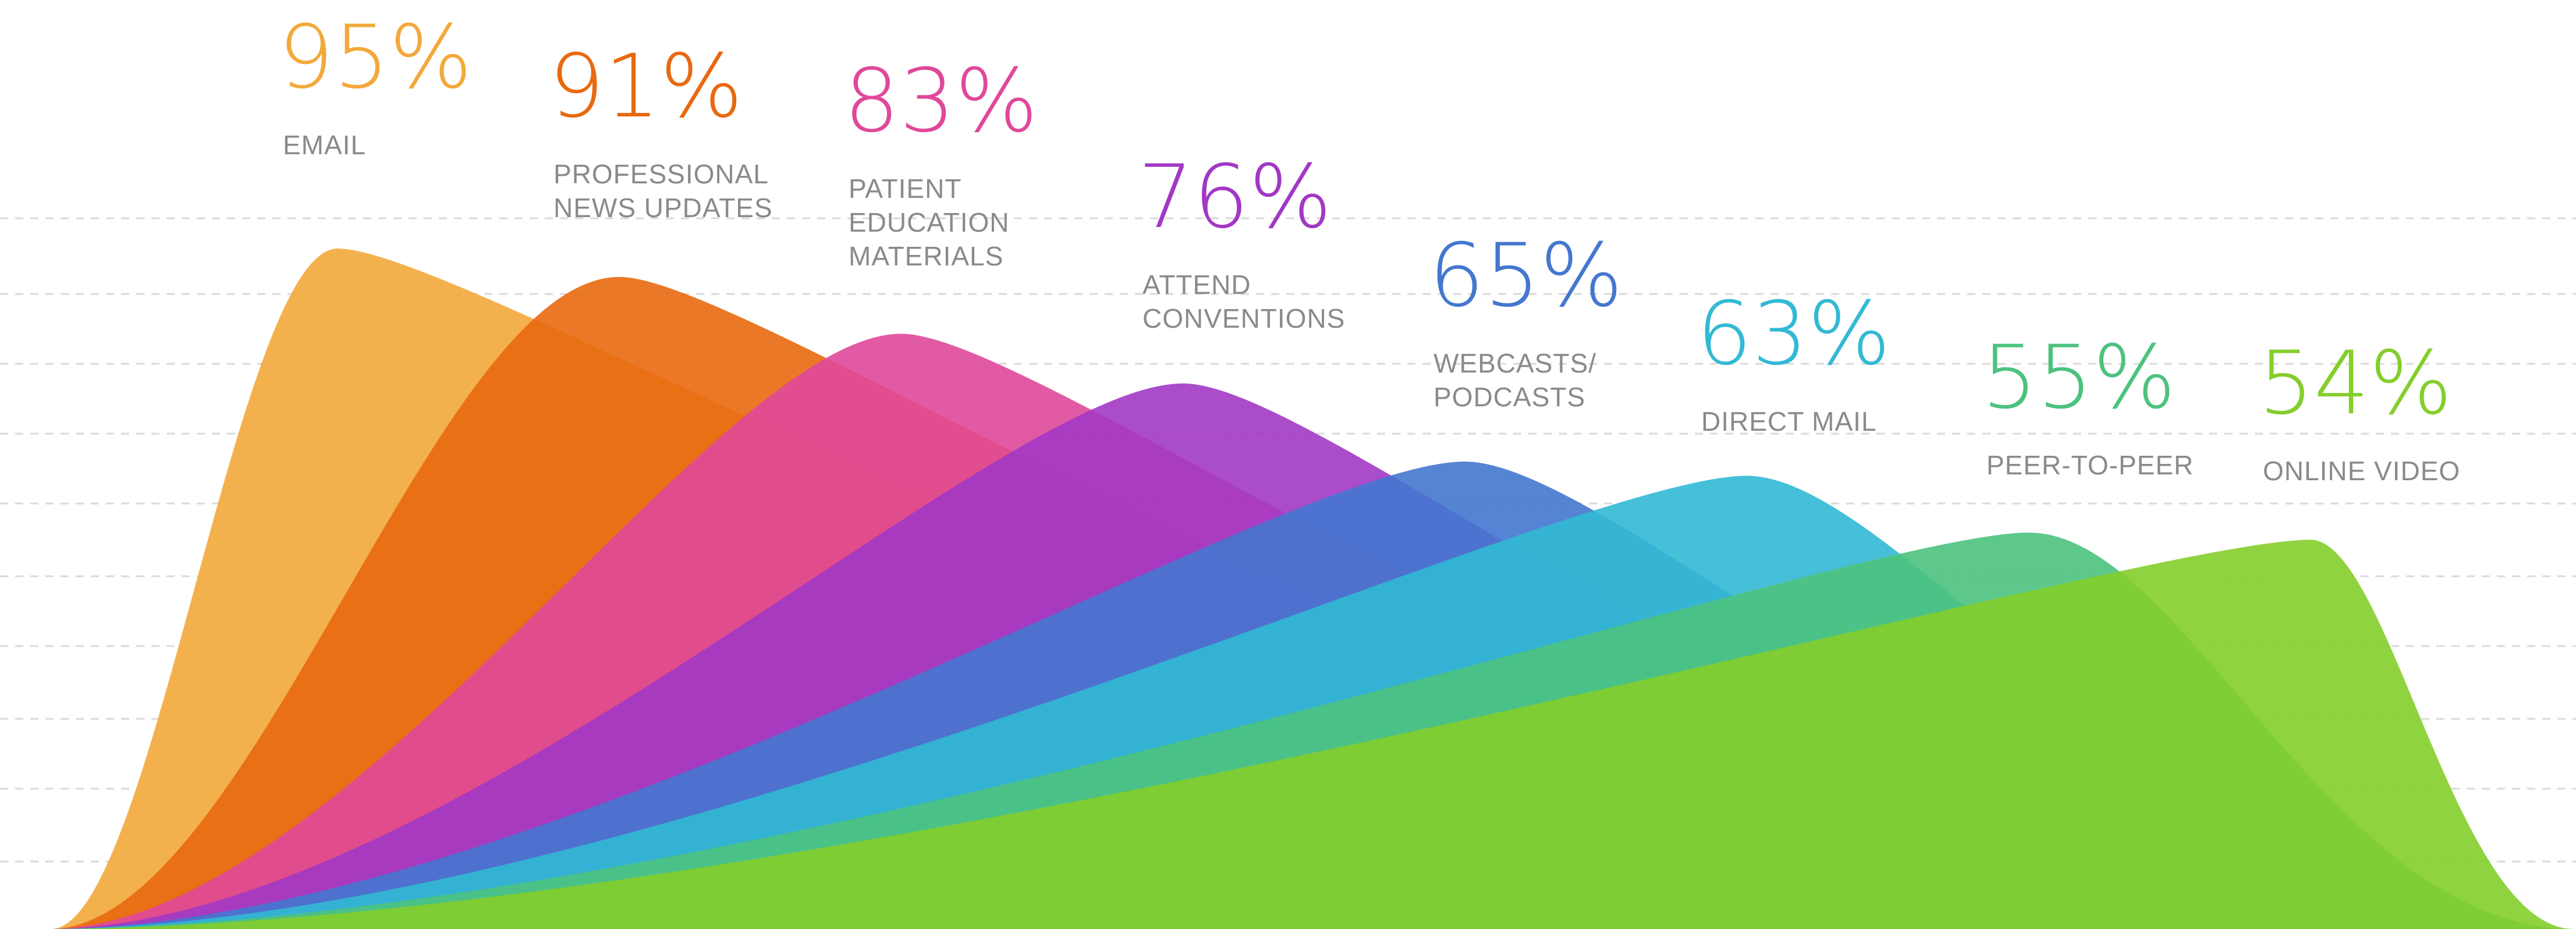 This screenshot has height=929, width=2576. I want to click on series-category-label: CONVENTIONS, so click(1244, 318).